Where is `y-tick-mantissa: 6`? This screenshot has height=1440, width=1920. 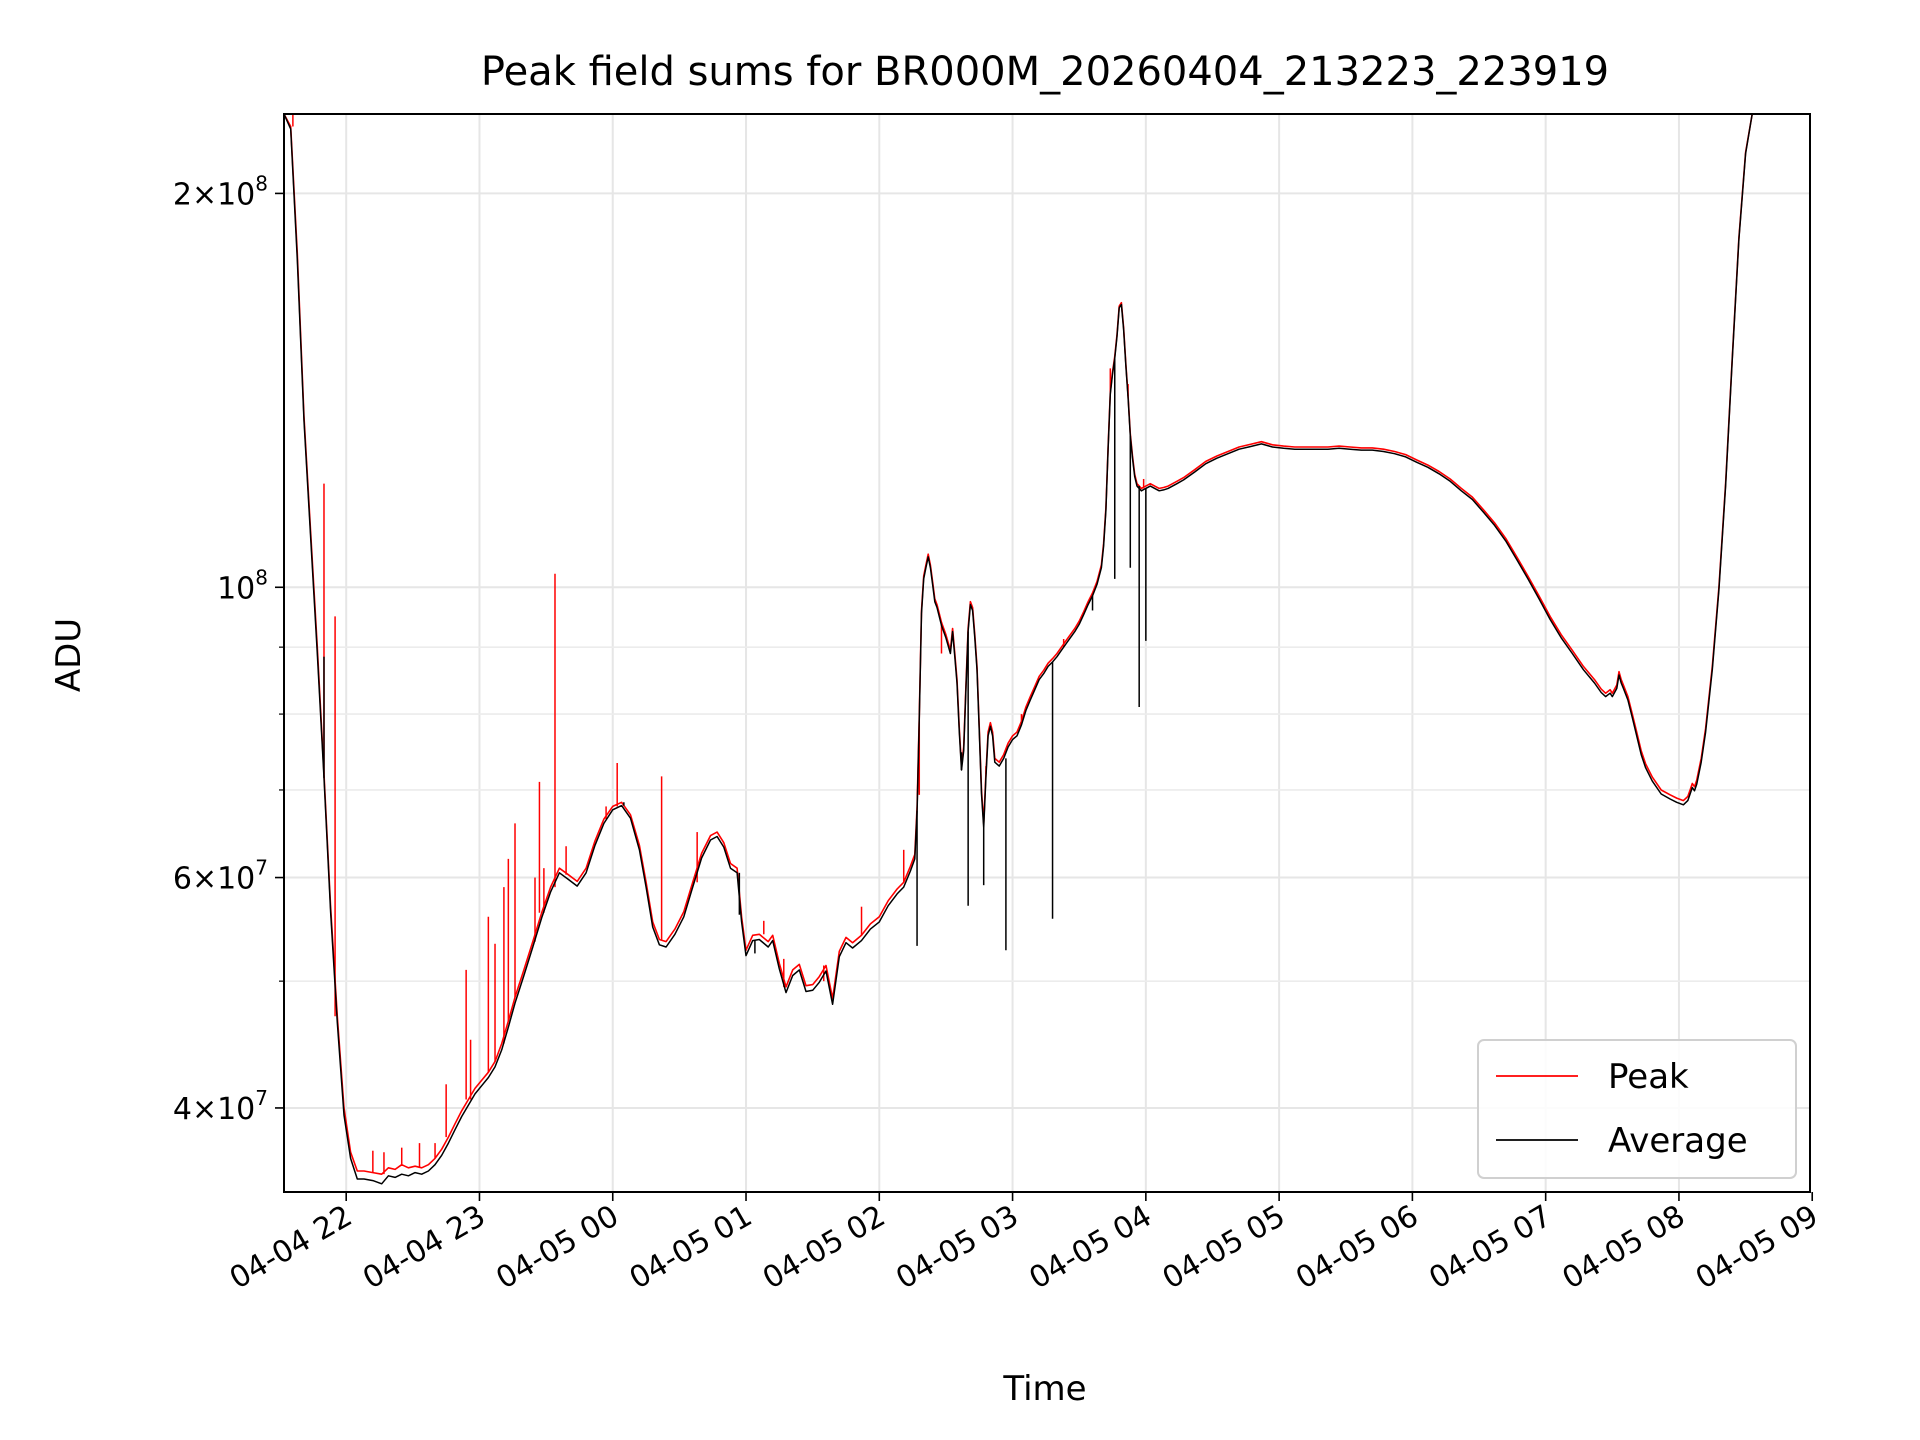
y-tick-mantissa: 6 is located at coordinates (182, 879).